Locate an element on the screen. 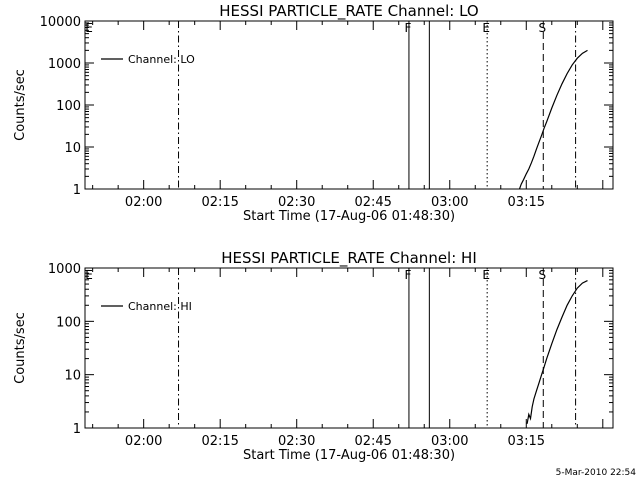  chart-title: HESSI PARTICLE_RATE Channel: HI is located at coordinates (349, 258).